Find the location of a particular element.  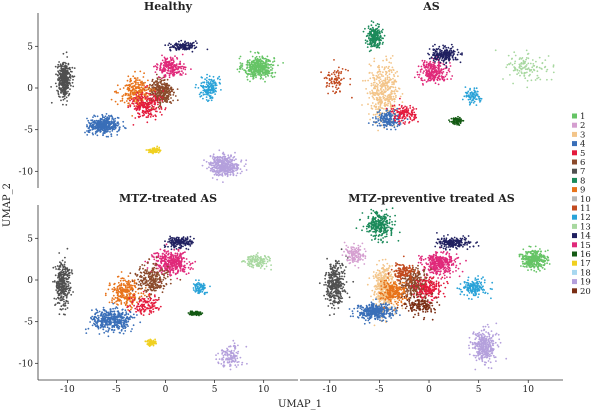

scatter-points is located at coordinates (437, 76).